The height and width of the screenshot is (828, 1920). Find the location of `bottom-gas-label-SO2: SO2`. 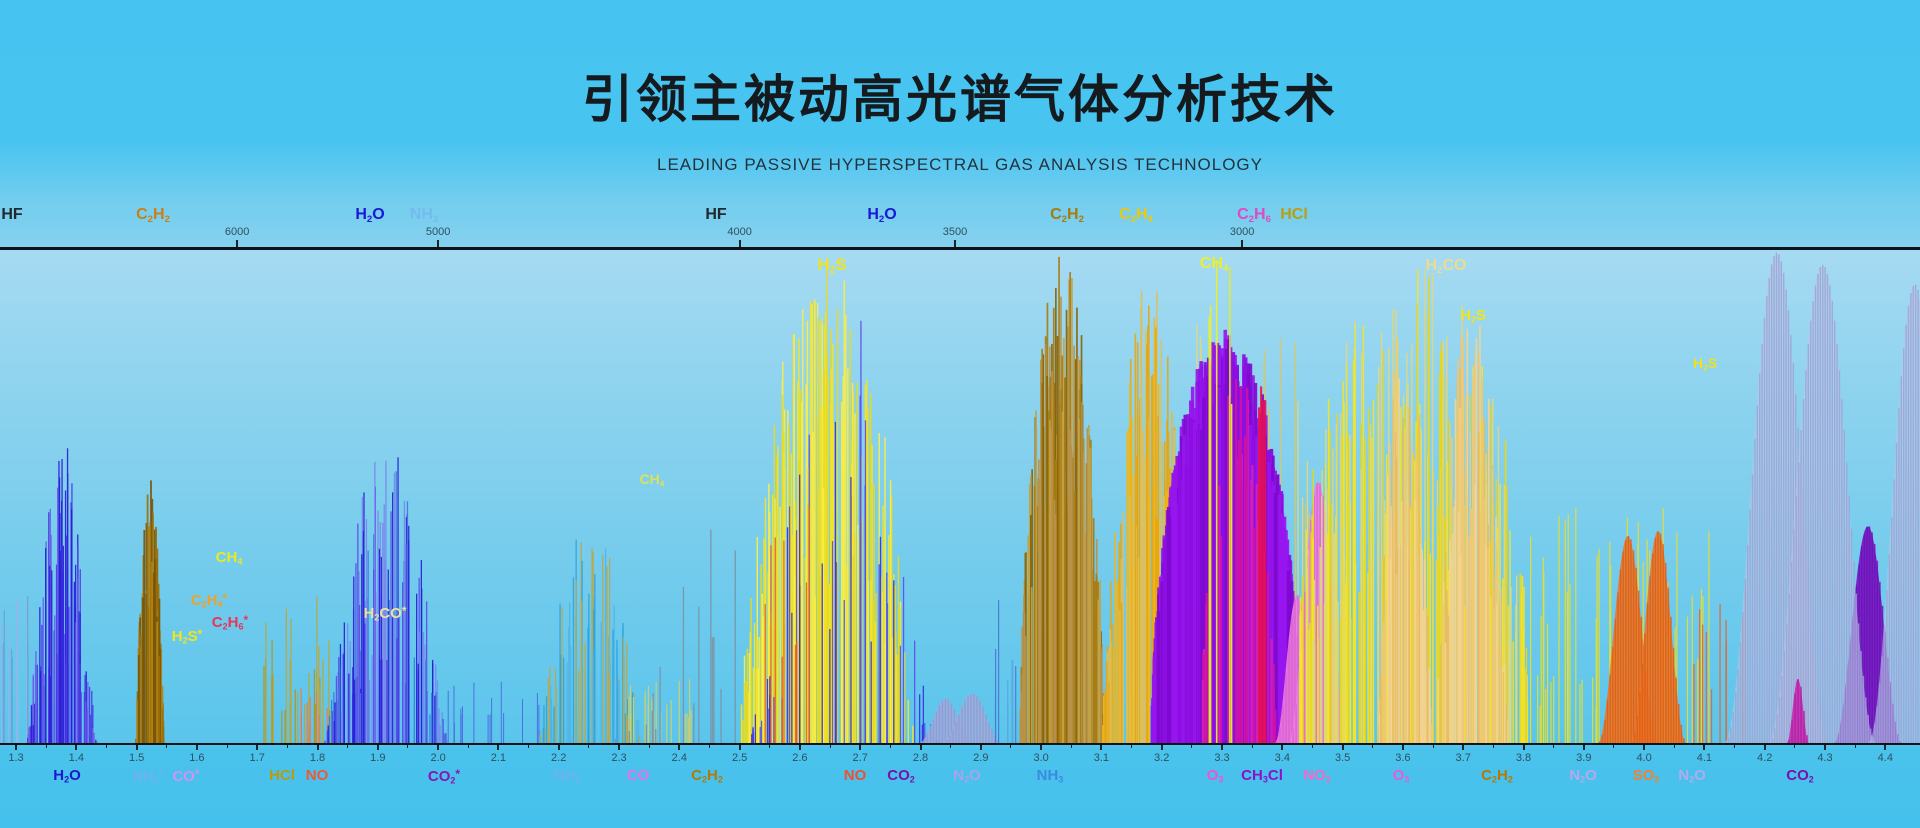

bottom-gas-label-SO2: SO2 is located at coordinates (1646, 776).